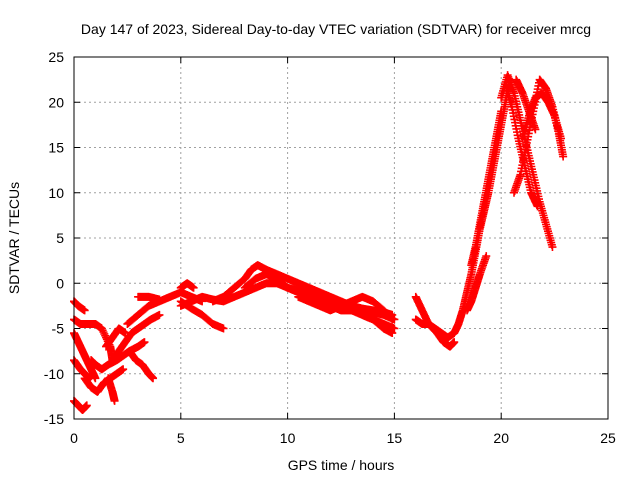 The image size is (640, 480). I want to click on y-axis-label: SDTVAR / TECUs, so click(14, 238).